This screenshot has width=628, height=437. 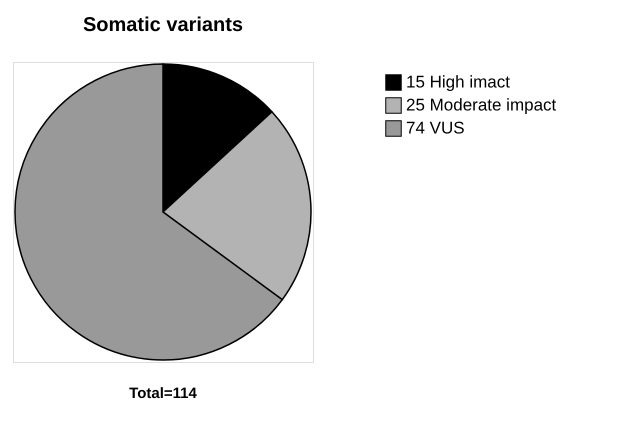 I want to click on chart-title: Somatic variants, so click(x=163, y=25).